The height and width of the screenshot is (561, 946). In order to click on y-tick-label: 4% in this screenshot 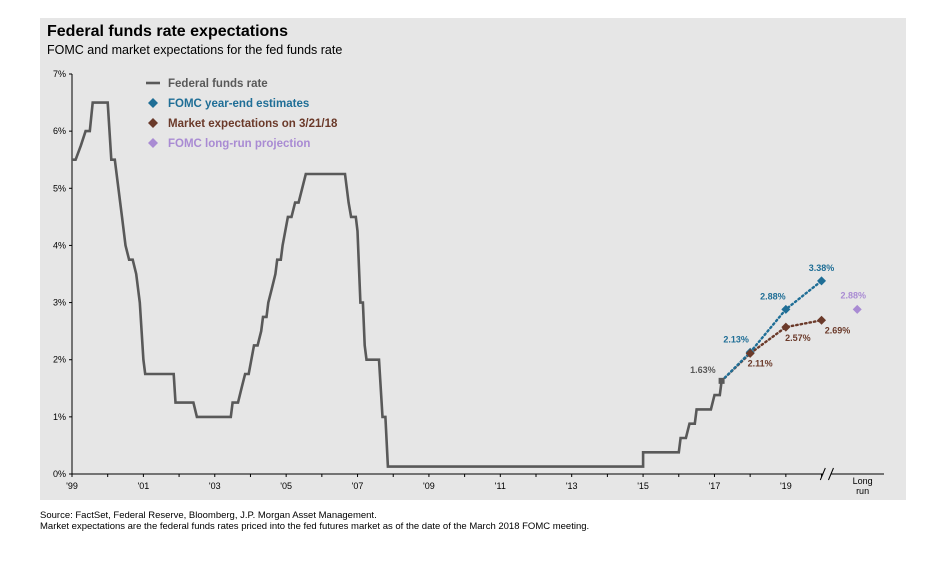, I will do `click(59, 245)`.